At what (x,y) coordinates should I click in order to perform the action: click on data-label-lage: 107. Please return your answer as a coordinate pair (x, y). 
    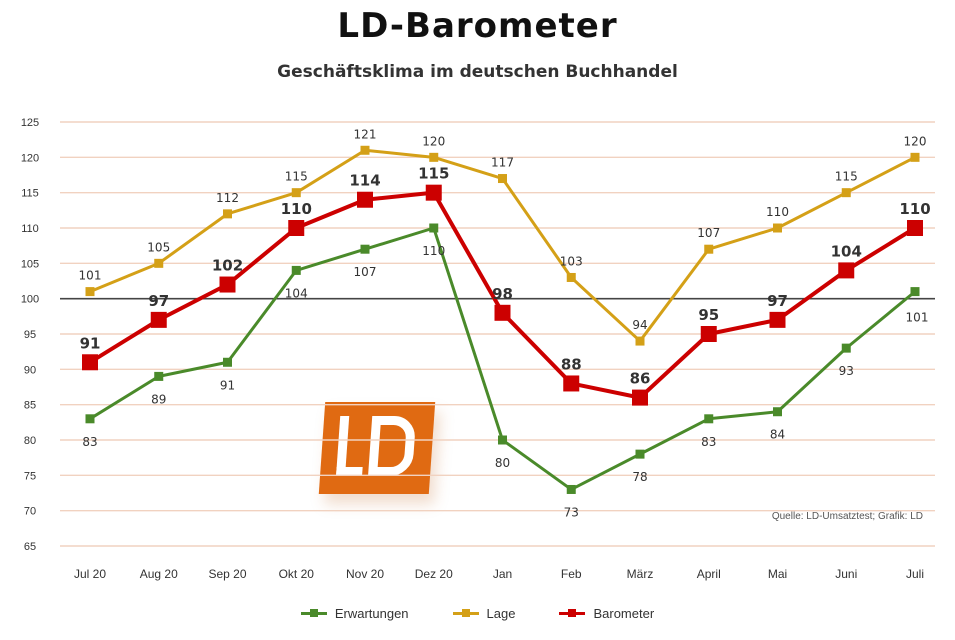
    Looking at the image, I should click on (708, 233).